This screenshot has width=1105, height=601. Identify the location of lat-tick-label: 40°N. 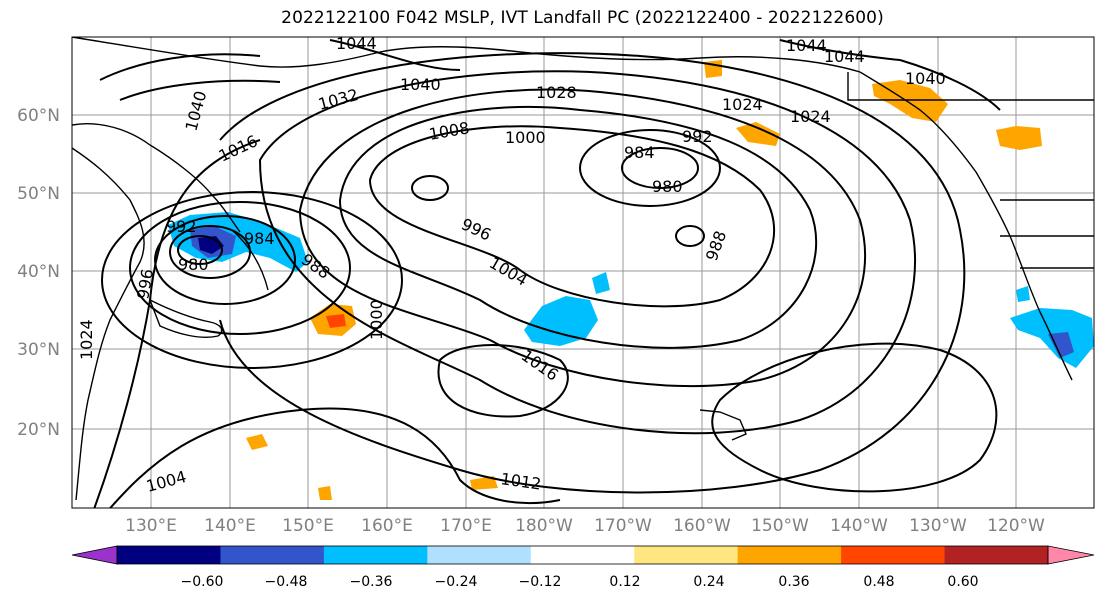
(38, 272).